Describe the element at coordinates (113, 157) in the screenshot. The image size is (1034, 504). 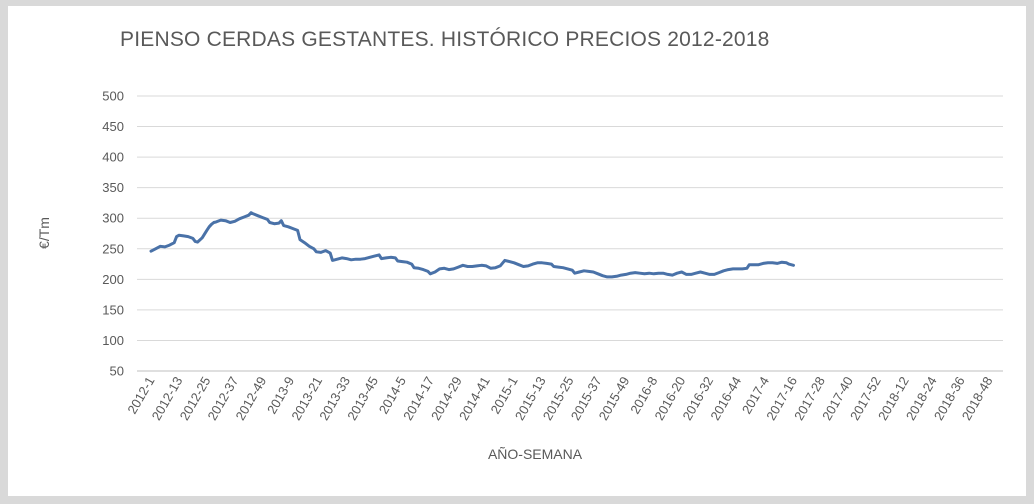
I see `y-tick-label: 400` at that location.